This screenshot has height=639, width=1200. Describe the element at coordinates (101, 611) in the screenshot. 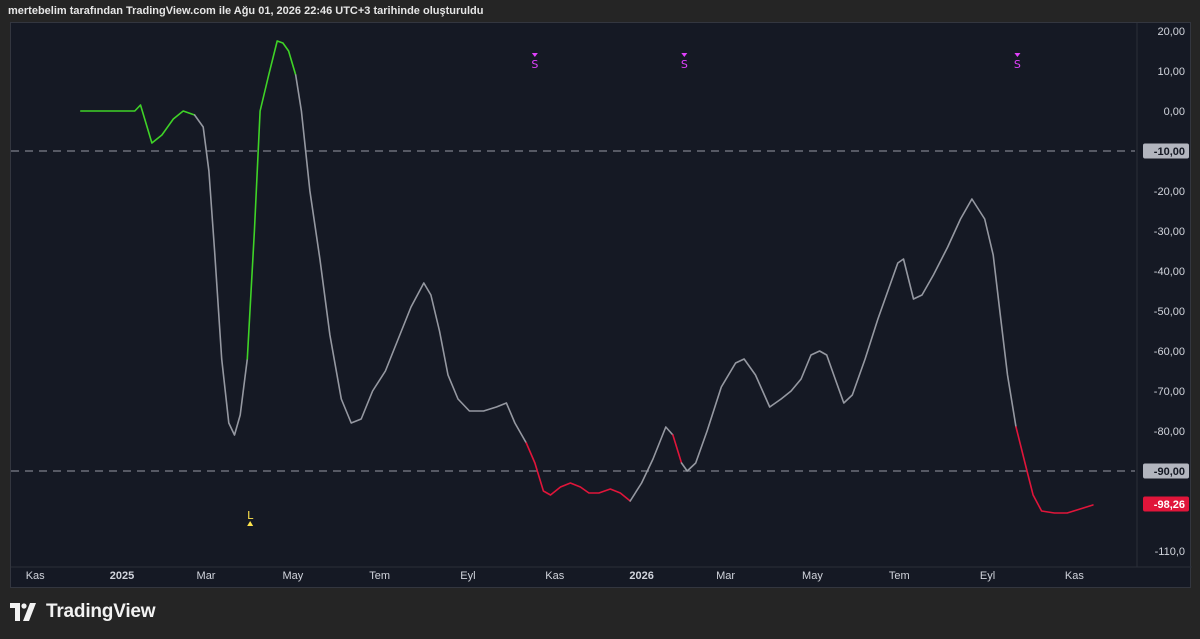

I see `brand-name: TradingView` at that location.